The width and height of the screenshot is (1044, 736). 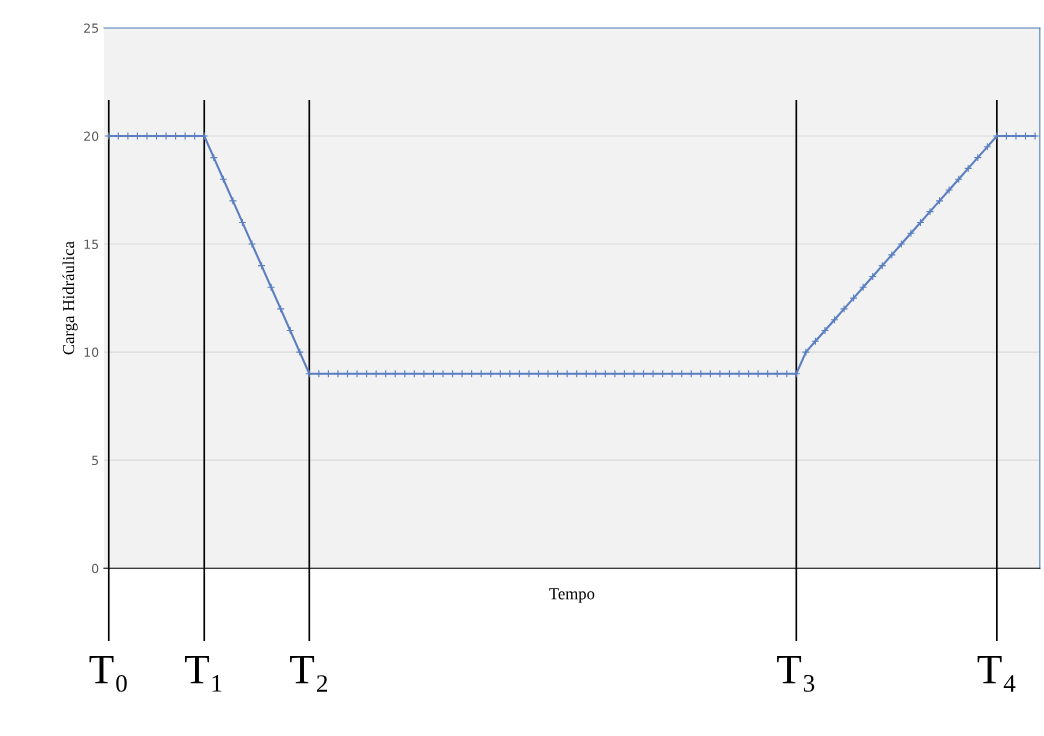 What do you see at coordinates (91, 352) in the screenshot?
I see `y-tick-label: 10` at bounding box center [91, 352].